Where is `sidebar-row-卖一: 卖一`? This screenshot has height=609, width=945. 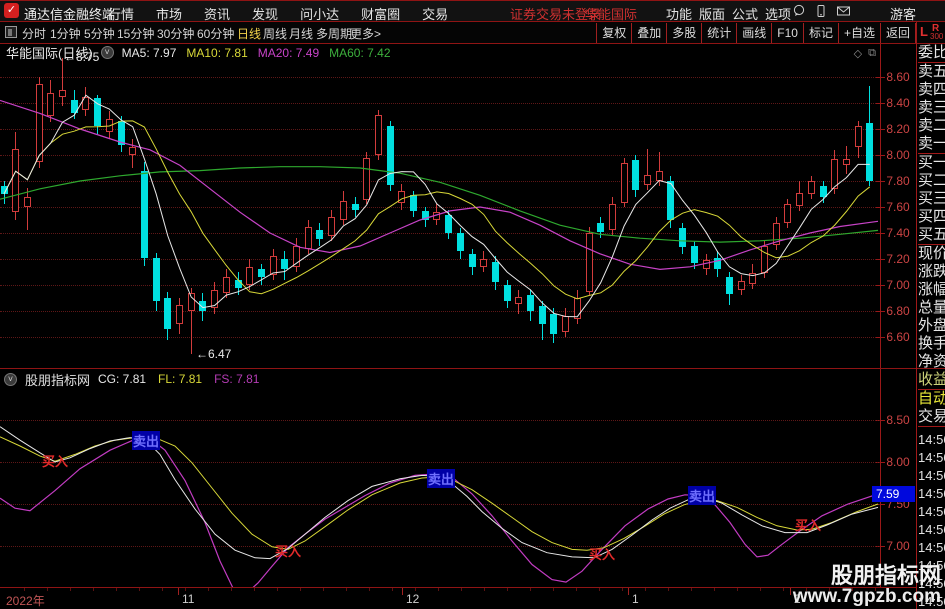
sidebar-row-卖一: 卖一 is located at coordinates (931, 143).